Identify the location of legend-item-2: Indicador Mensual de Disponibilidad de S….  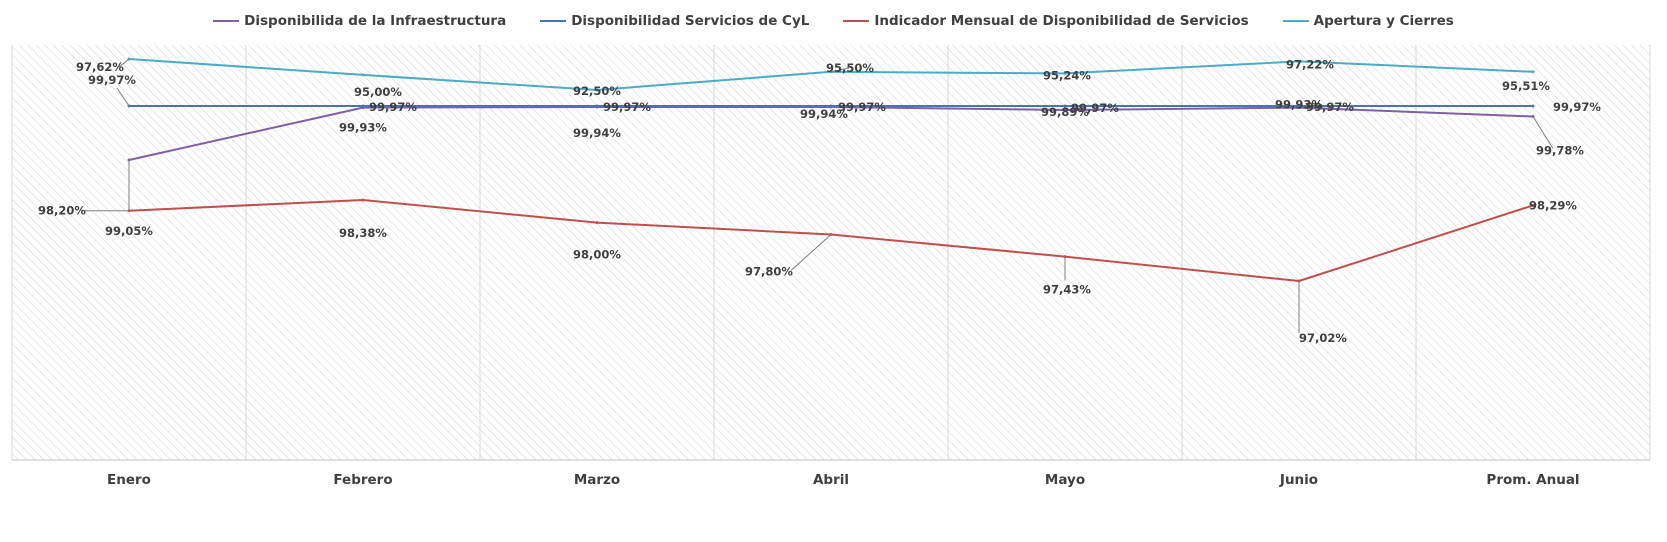
(1046, 21).